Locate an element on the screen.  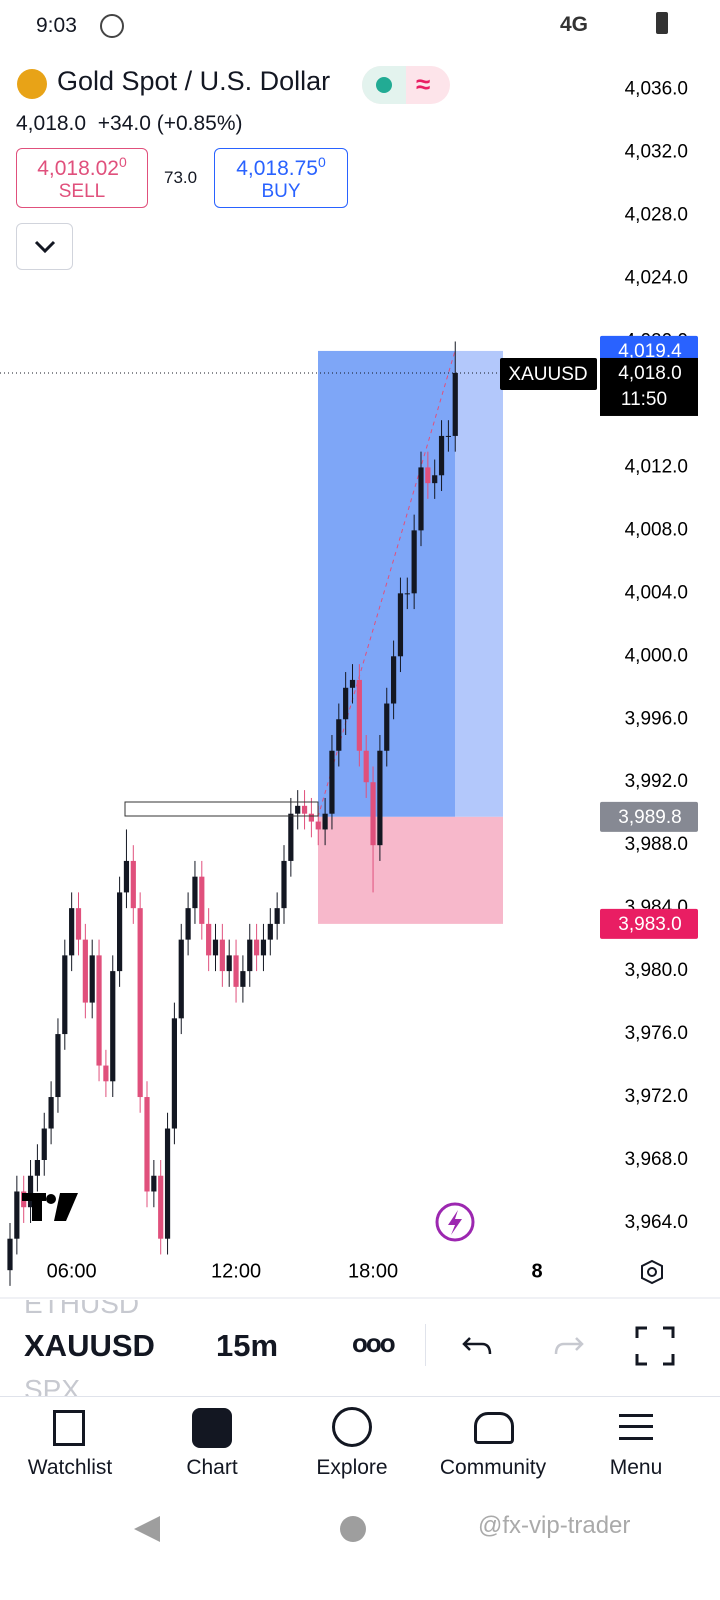
back-button is located at coordinates (147, 1529).